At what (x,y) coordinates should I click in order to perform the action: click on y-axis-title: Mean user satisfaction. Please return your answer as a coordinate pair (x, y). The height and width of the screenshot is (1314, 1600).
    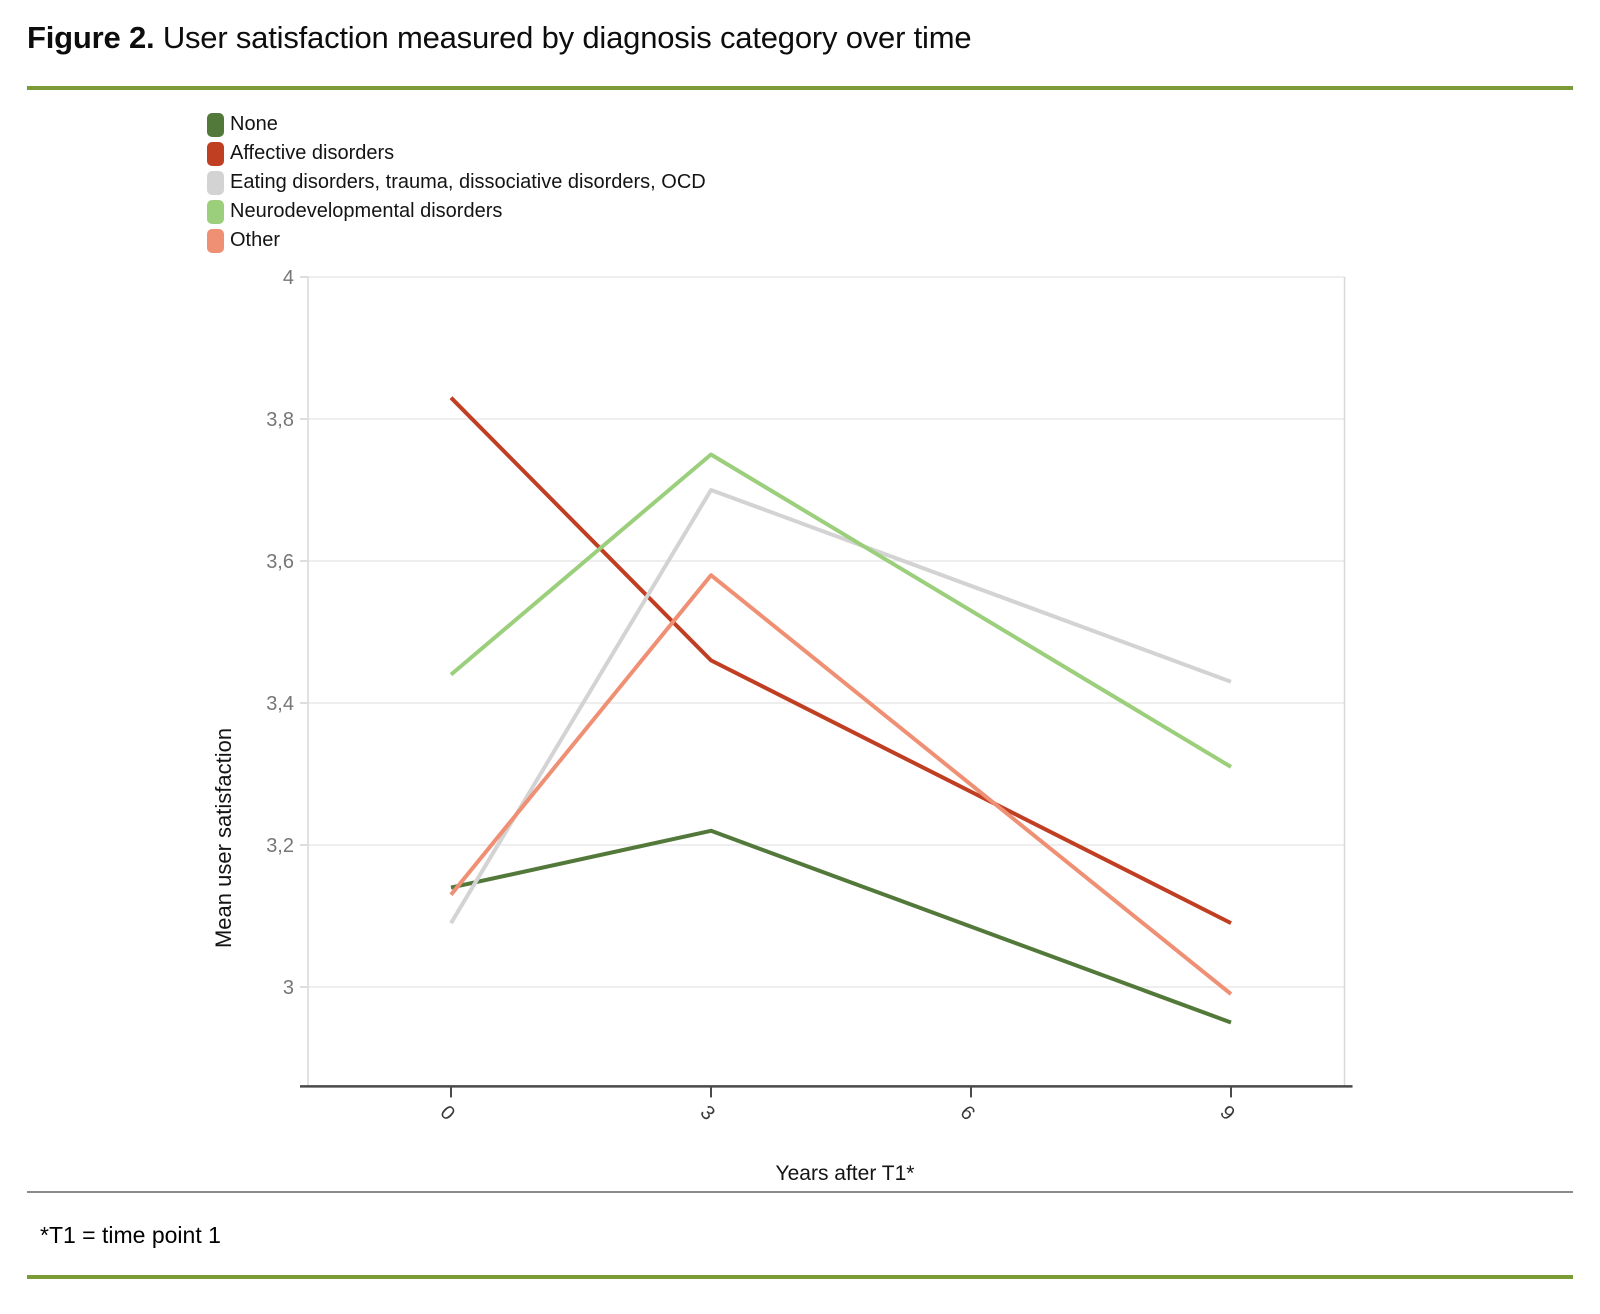
    Looking at the image, I should click on (223, 838).